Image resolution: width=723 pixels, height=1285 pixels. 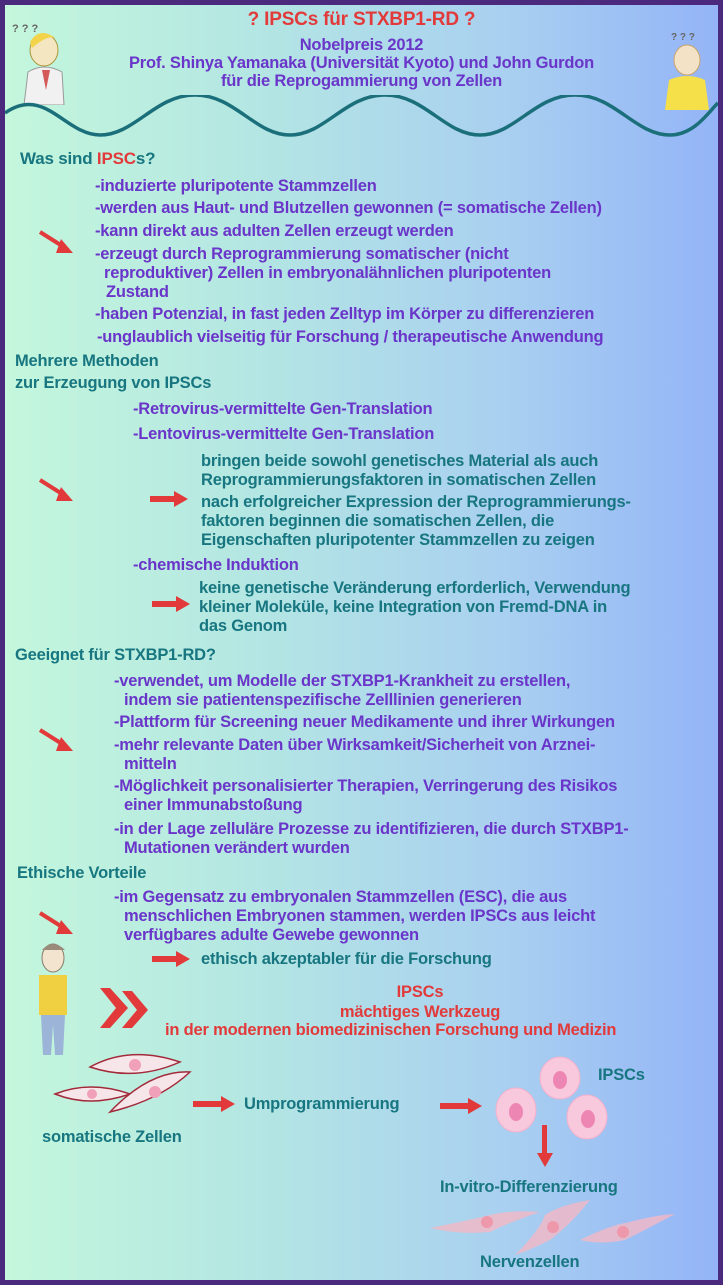 I want to click on callout-line: IPSCs, so click(x=420, y=992).